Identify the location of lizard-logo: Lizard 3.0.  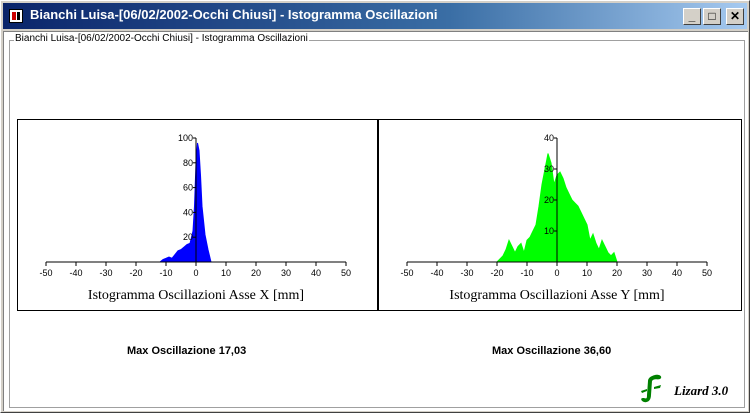
(693, 390).